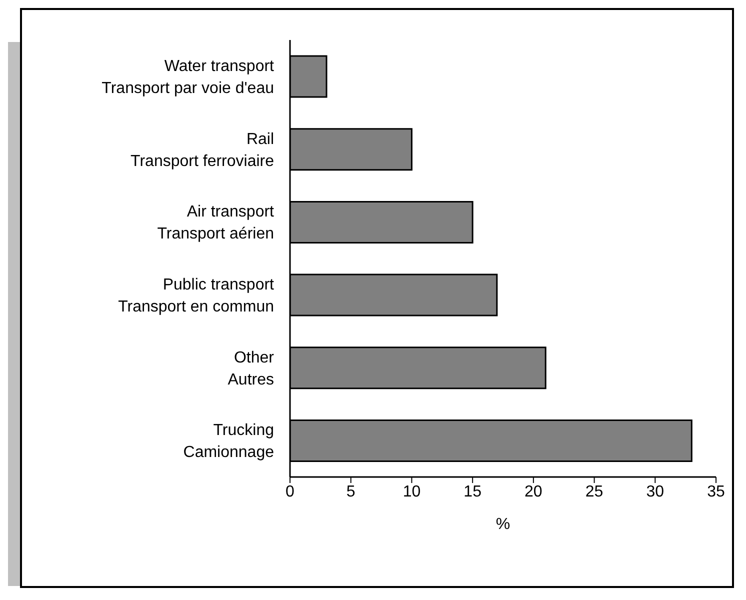  I want to click on y-tick-label: Air transport Transport aérien, so click(216, 223).